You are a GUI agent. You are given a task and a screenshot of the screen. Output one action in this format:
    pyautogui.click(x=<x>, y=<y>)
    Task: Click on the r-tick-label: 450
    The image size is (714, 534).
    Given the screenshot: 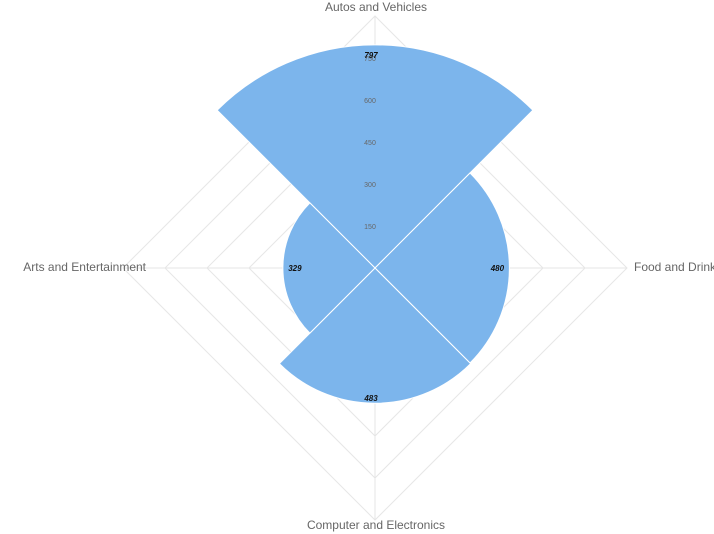 What is the action you would take?
    pyautogui.click(x=370, y=143)
    